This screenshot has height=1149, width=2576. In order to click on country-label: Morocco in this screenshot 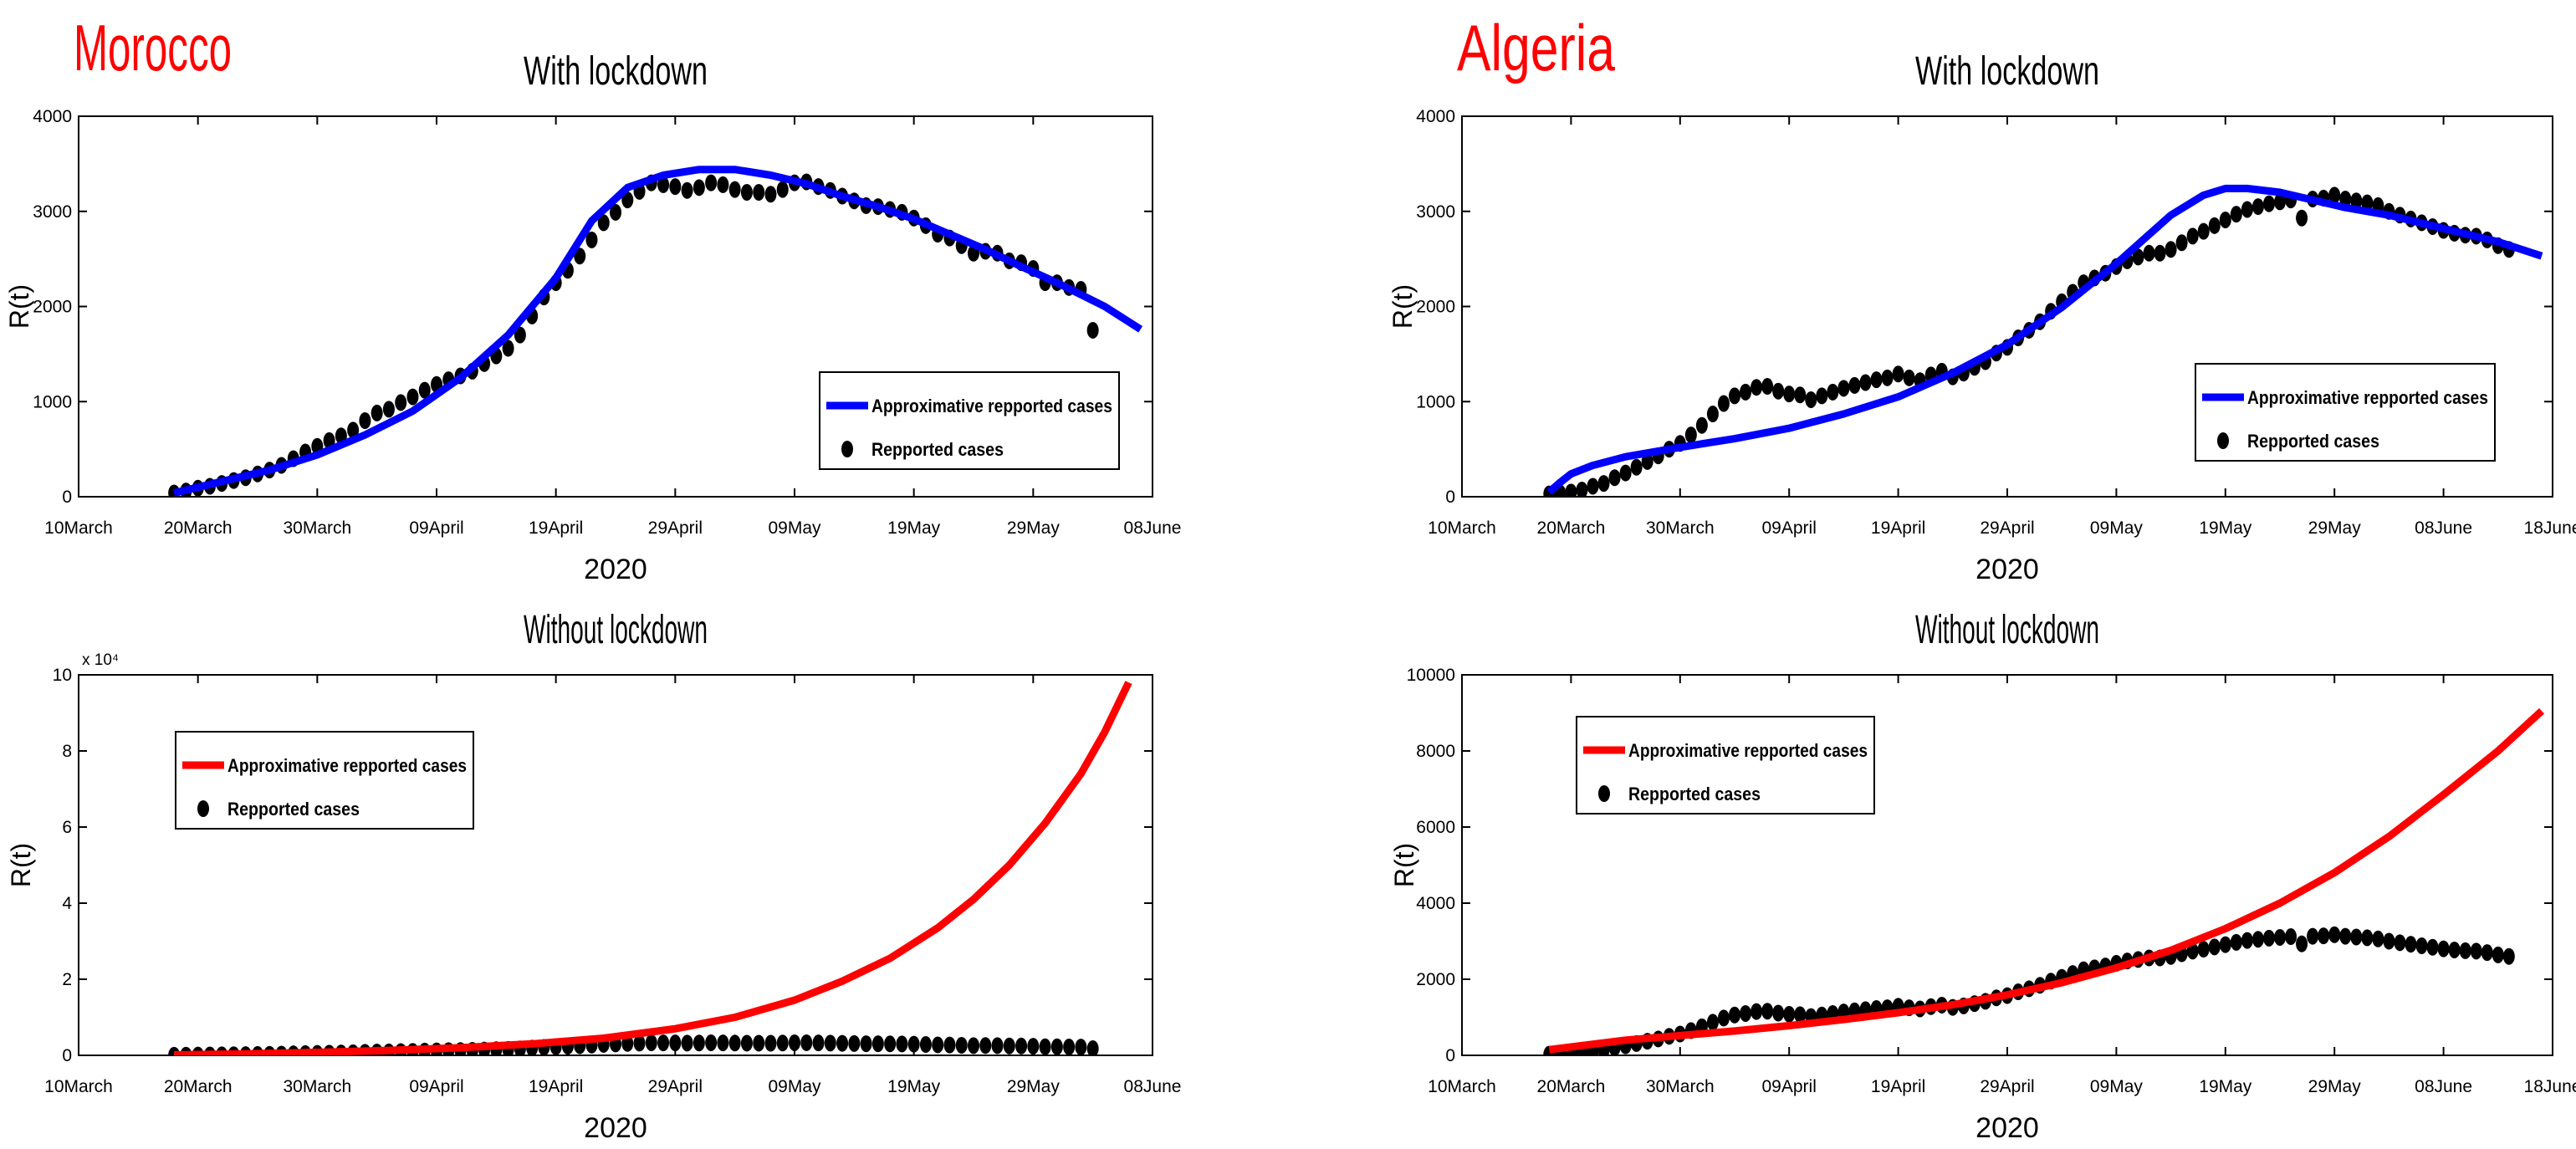, I will do `click(153, 47)`.